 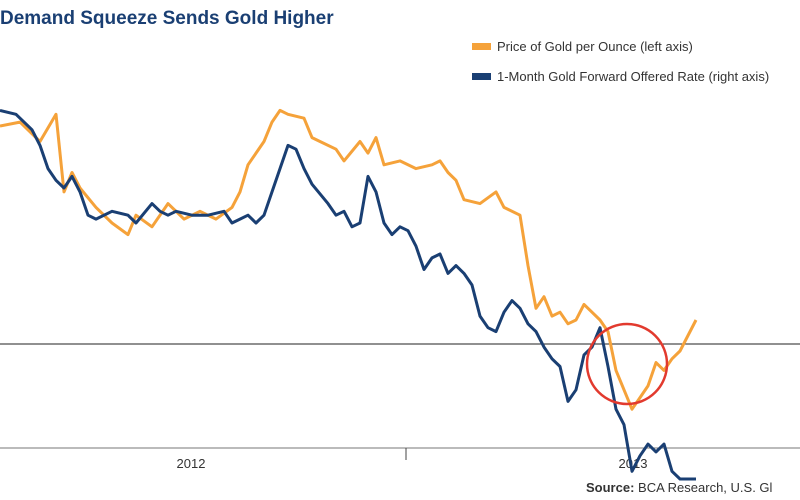 What do you see at coordinates (481, 46) in the screenshot?
I see `legend-swatch-gold-price` at bounding box center [481, 46].